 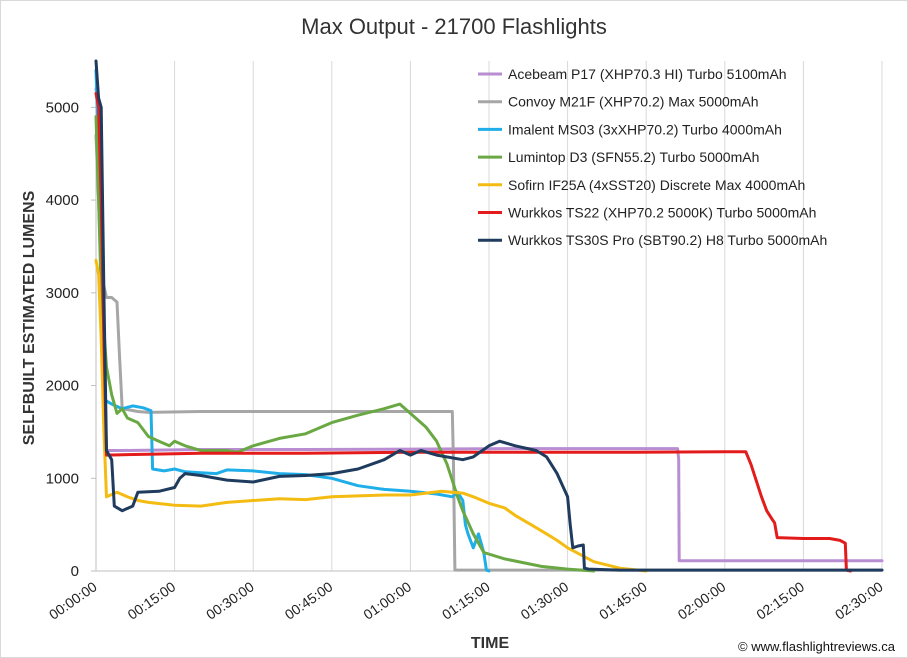 What do you see at coordinates (62, 293) in the screenshot?
I see `y-tick-label: 3000` at bounding box center [62, 293].